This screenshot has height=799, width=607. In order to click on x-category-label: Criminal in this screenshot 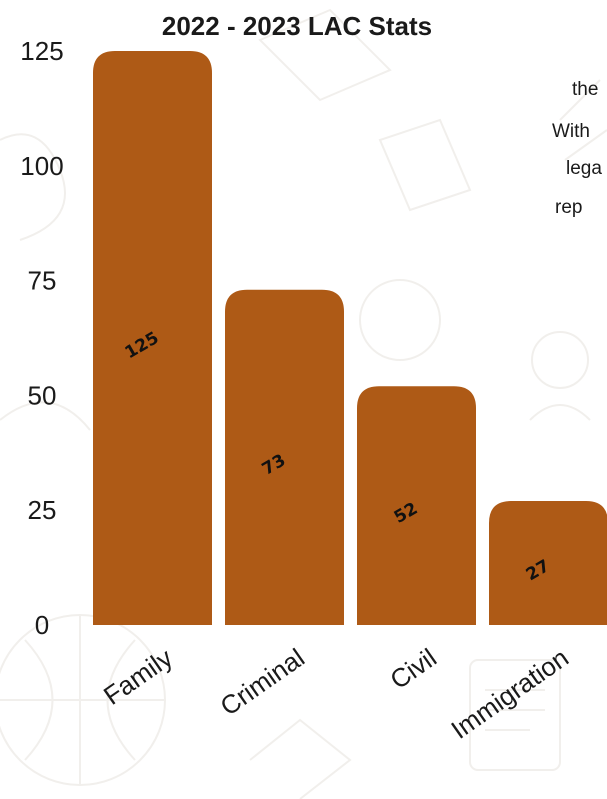, I will do `click(262, 681)`.